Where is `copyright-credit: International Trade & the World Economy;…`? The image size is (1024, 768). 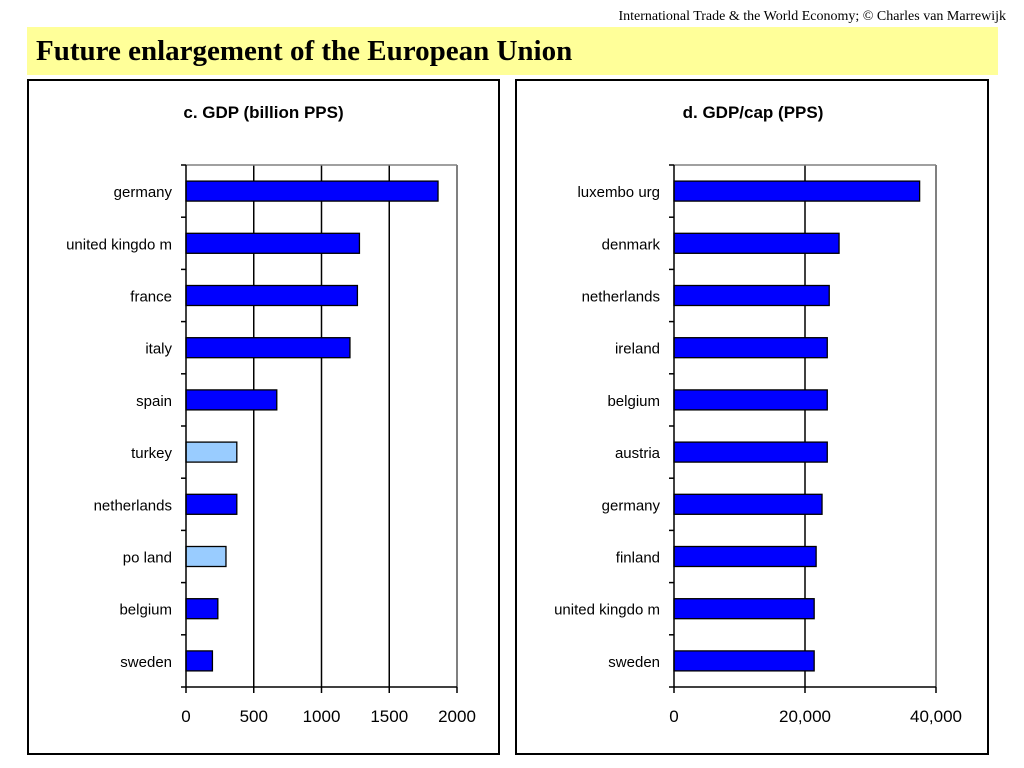 copyright-credit: International Trade & the World Economy;… is located at coordinates (812, 16).